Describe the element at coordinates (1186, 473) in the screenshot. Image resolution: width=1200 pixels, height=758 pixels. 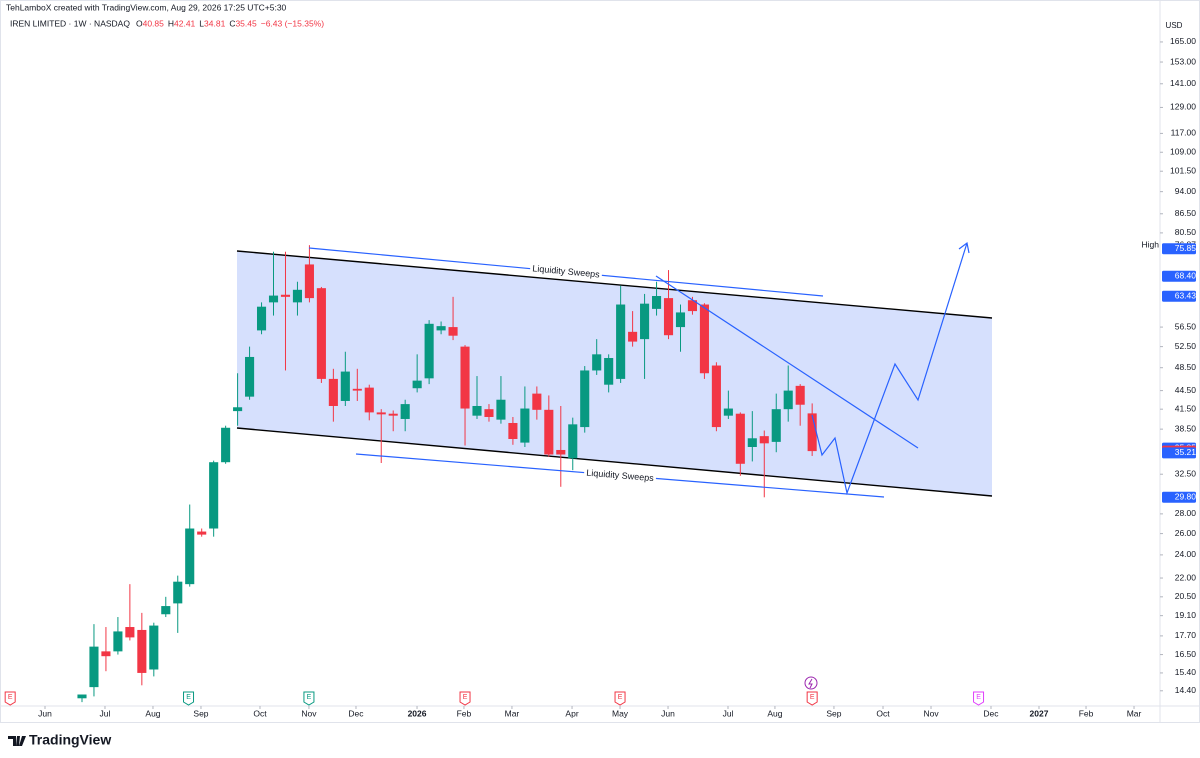
I see `y-tick-label: 32.50` at that location.